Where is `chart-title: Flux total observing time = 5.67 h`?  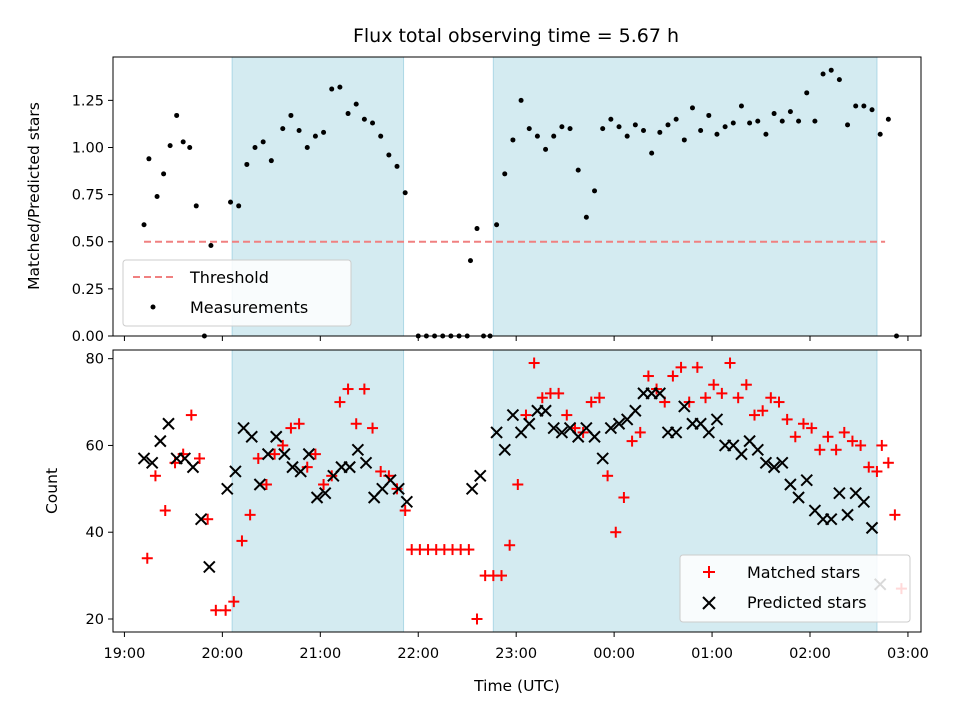 chart-title: Flux total observing time = 5.67 h is located at coordinates (516, 36).